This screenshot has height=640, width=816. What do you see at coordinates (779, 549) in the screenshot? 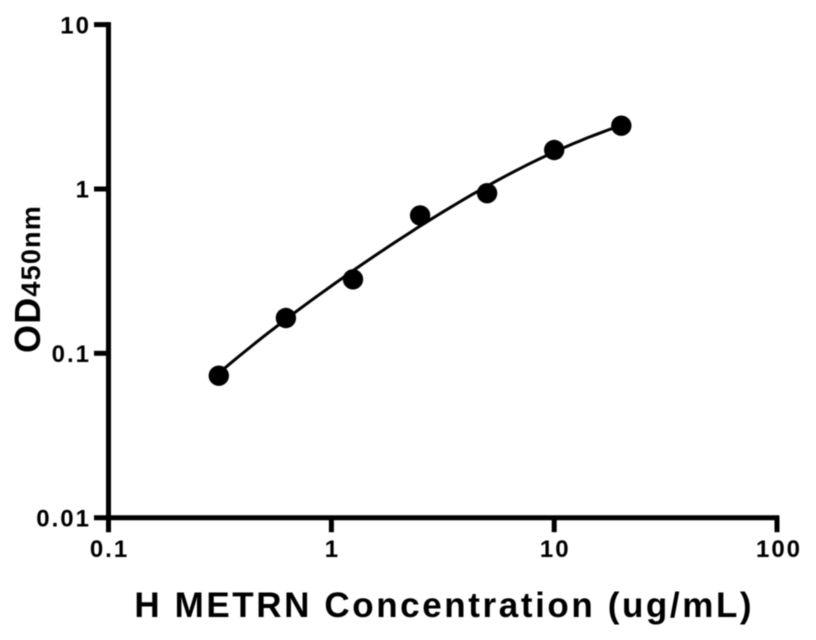
I see `svg-text: 100` at bounding box center [779, 549].